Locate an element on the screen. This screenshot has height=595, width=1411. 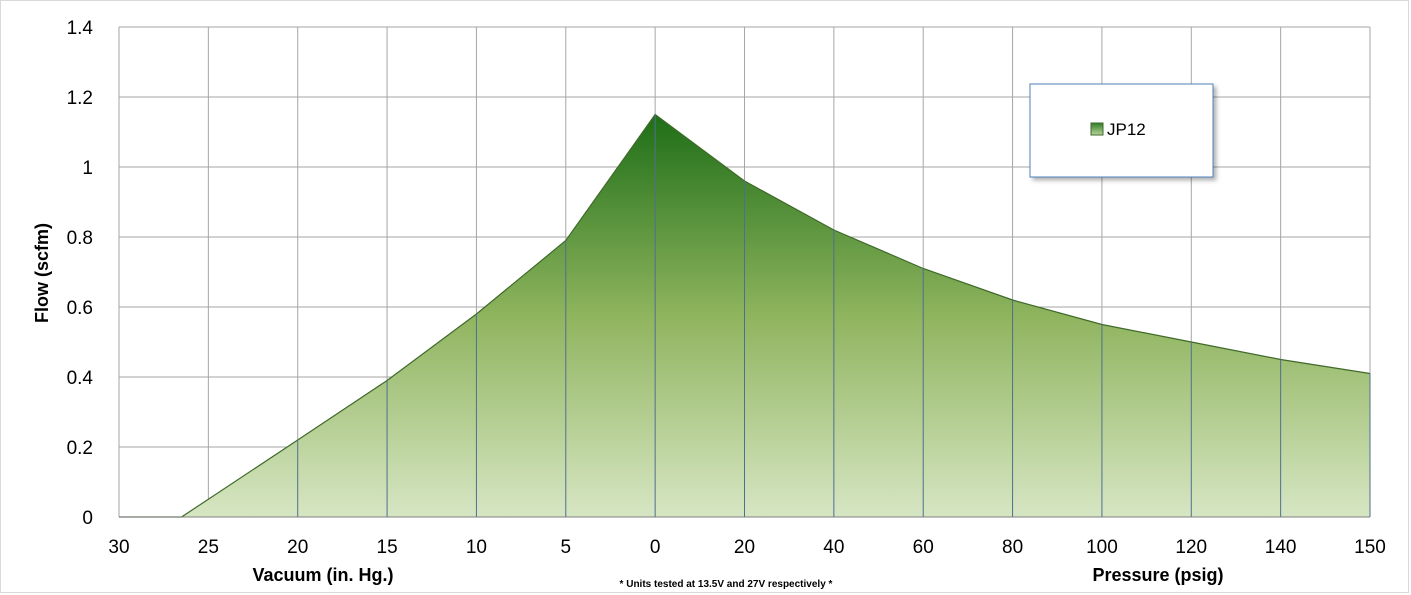
x-tick-label: 5 is located at coordinates (565, 547).